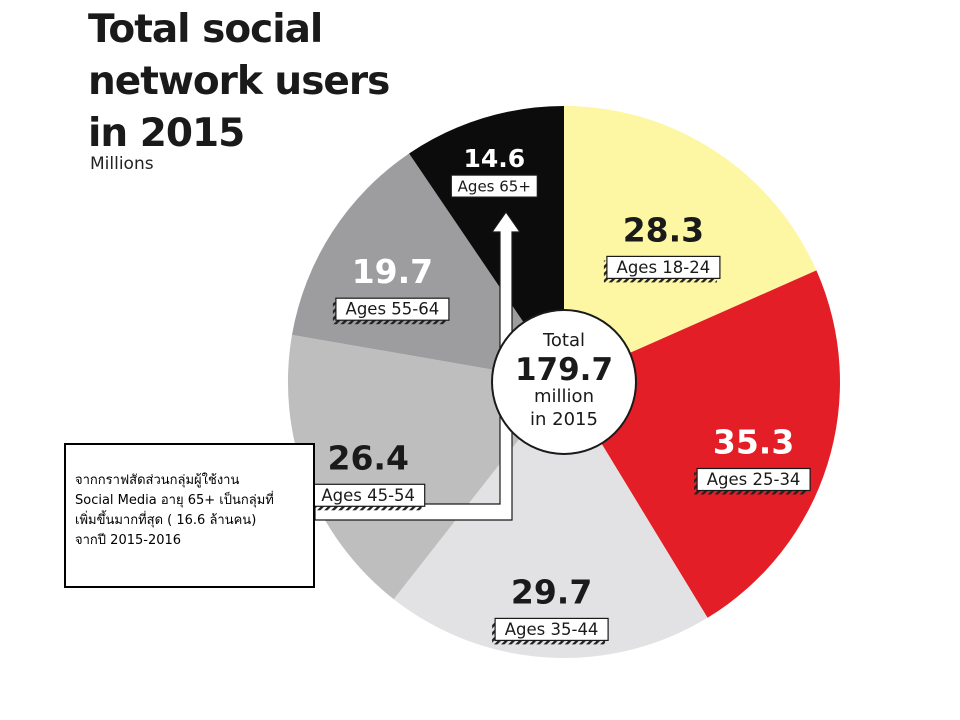  I want to click on slice-category-label: Ages 25-34, so click(754, 479).